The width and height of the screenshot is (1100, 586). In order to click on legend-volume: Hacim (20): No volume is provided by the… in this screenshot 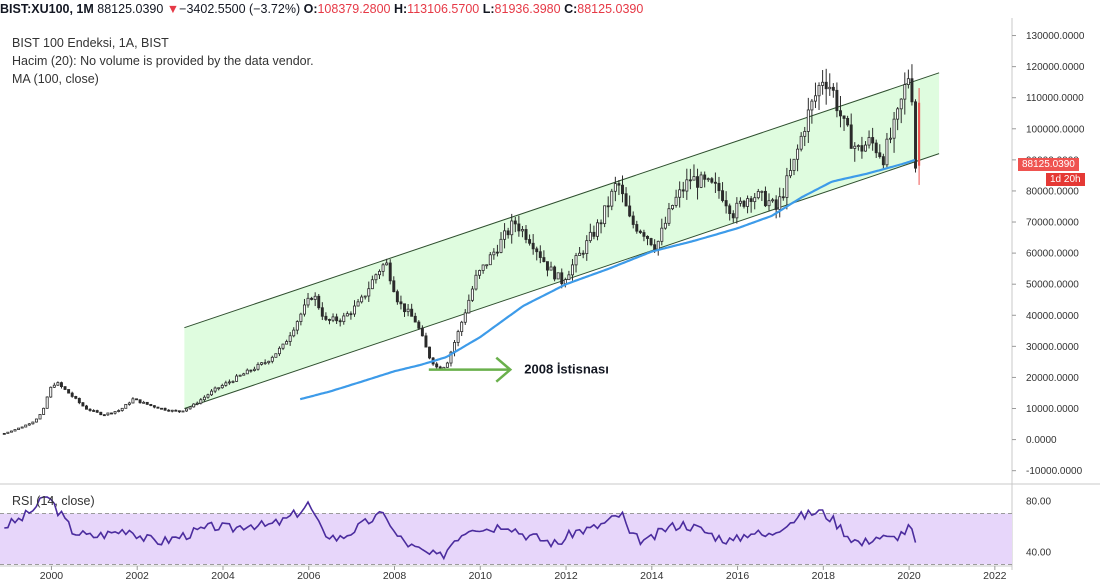, I will do `click(163, 61)`.